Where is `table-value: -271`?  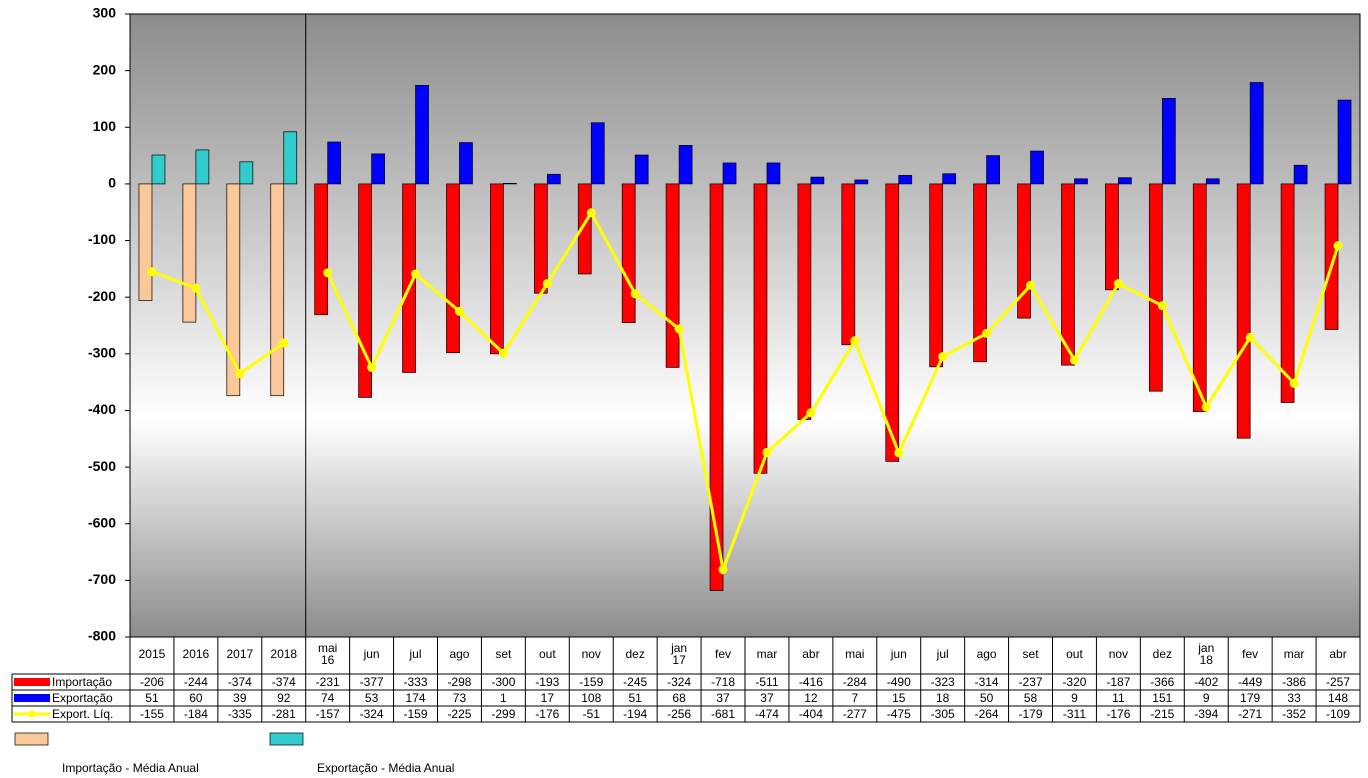
table-value: -271 is located at coordinates (1250, 714).